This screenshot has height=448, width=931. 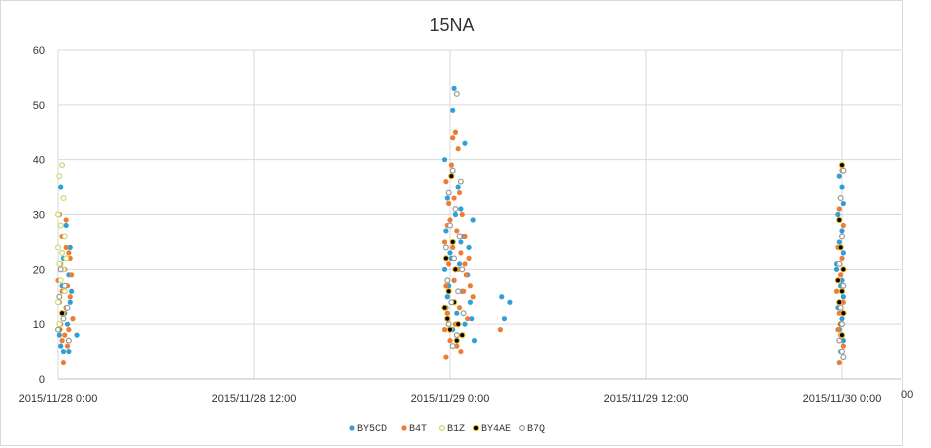 I want to click on legend: BY5CD B4T B1Z BY4AE B7Q, so click(x=447, y=429).